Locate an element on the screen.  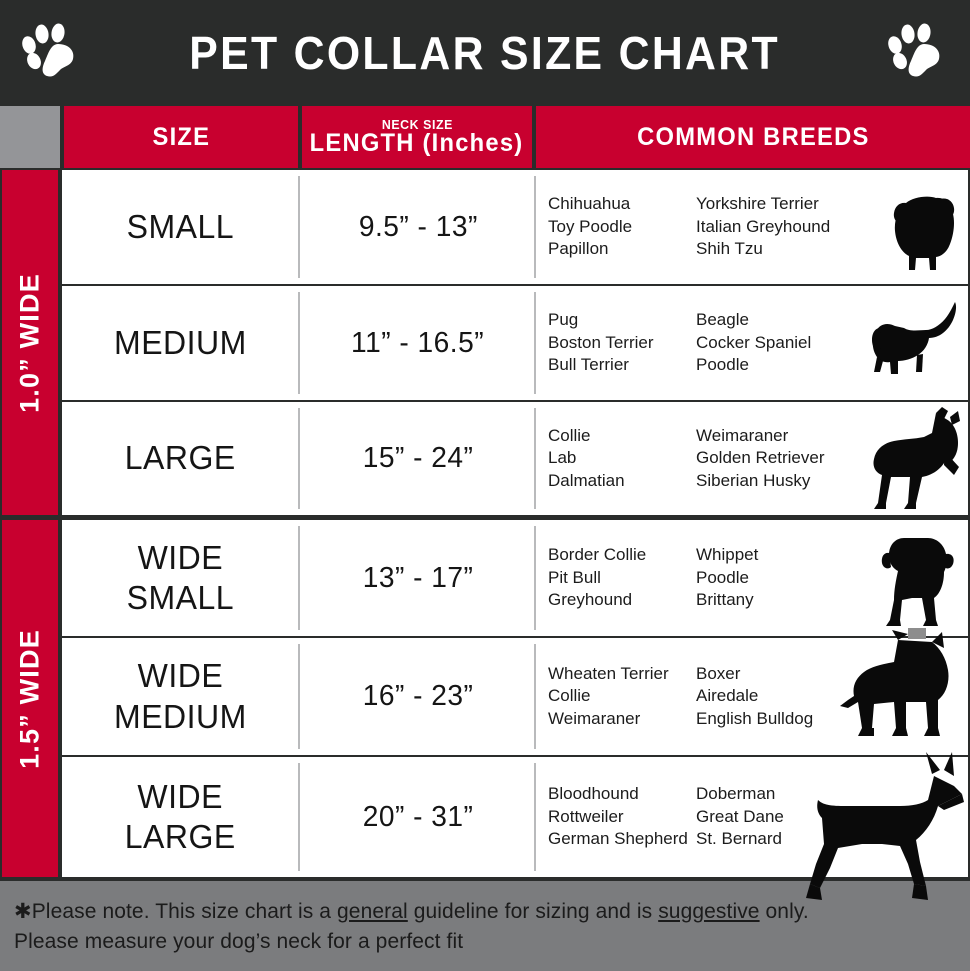
row-length-label: 20” - 31” is located at coordinates (418, 816).